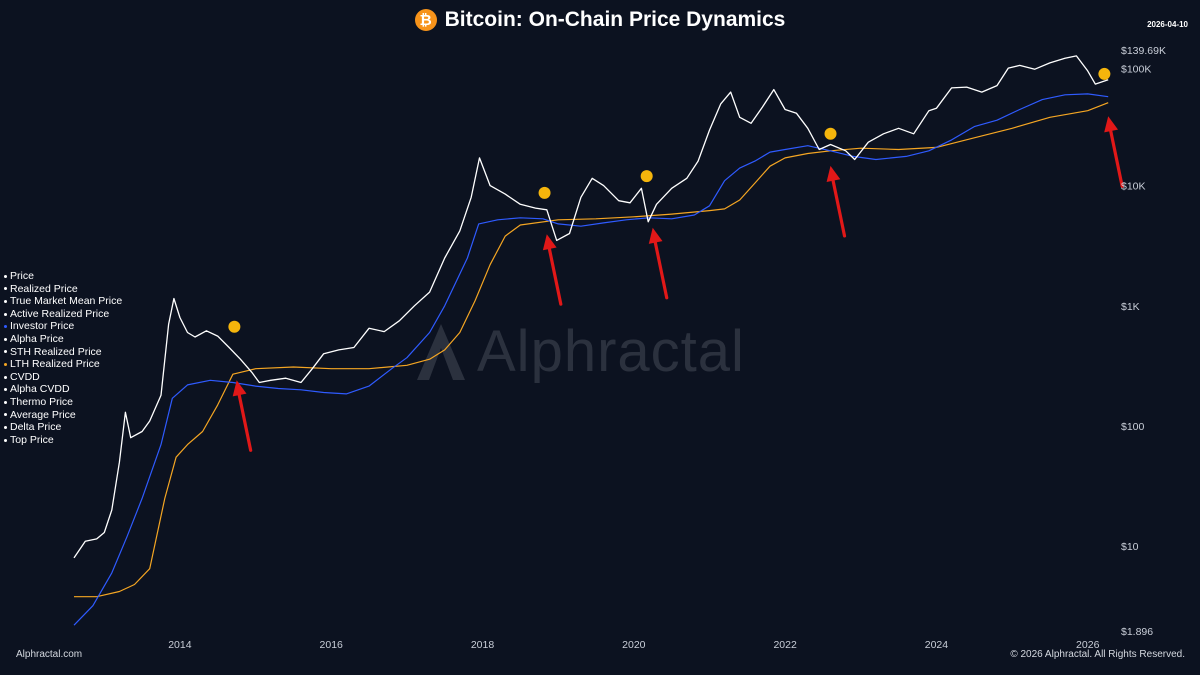  I want to click on legend-label: Delta Price, so click(36, 427).